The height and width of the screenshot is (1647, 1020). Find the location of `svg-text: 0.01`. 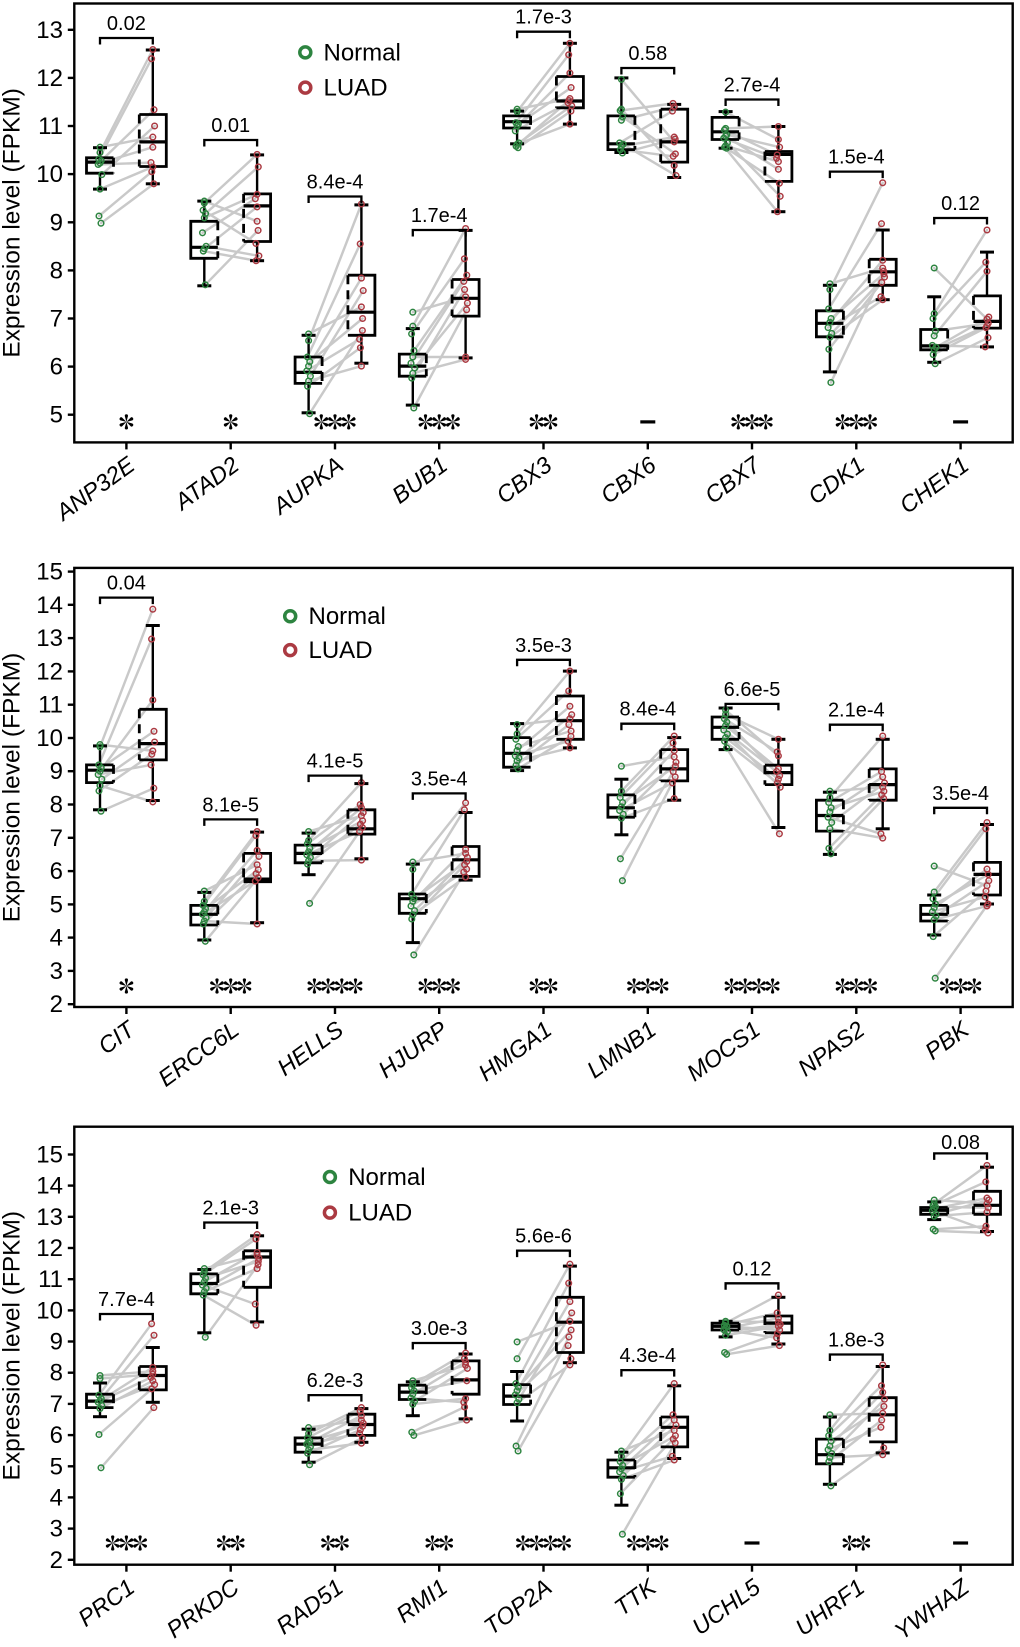

svg-text: 0.01 is located at coordinates (230, 126).